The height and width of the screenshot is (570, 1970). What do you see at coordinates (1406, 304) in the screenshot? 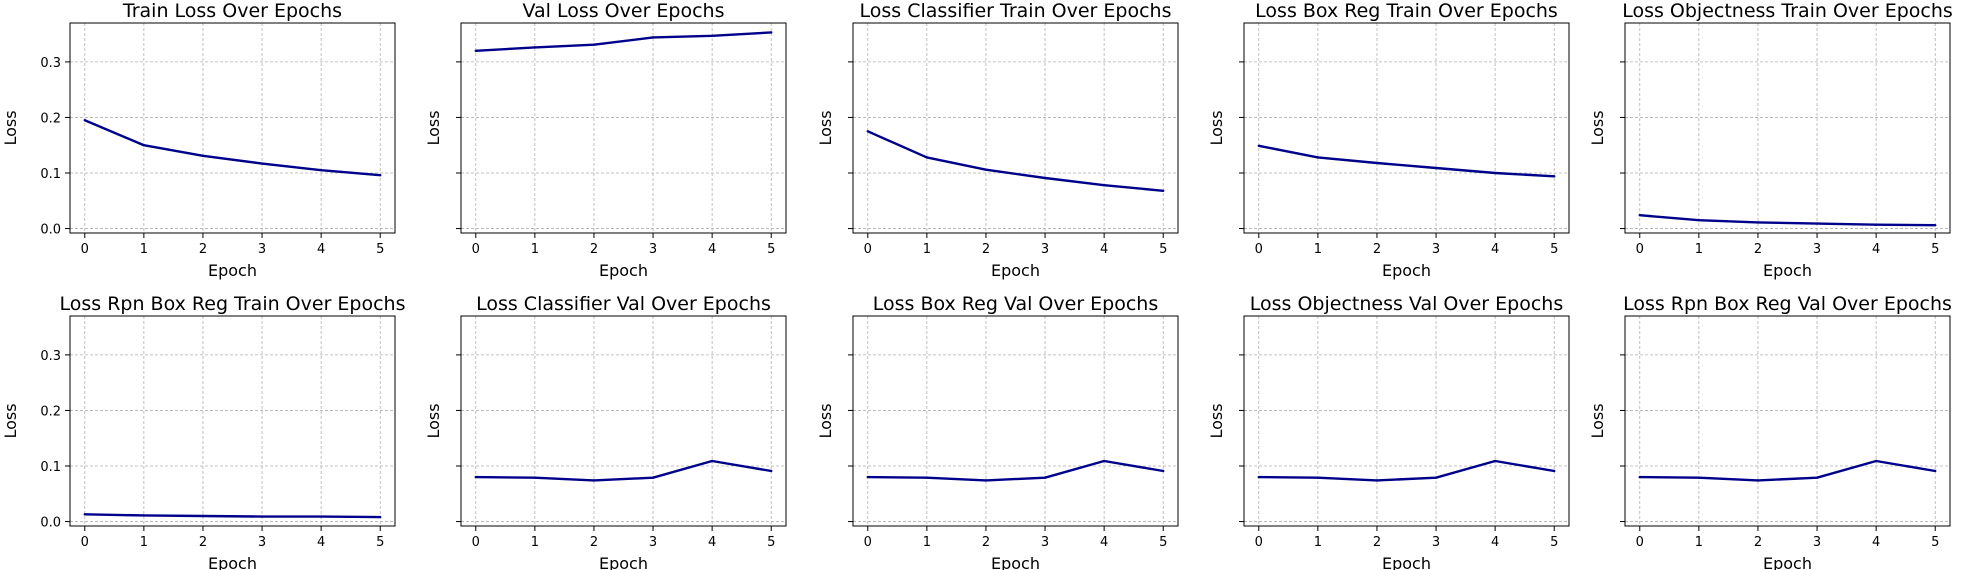
I see `chart-title: Loss Objectness Val Over Epochs` at bounding box center [1406, 304].